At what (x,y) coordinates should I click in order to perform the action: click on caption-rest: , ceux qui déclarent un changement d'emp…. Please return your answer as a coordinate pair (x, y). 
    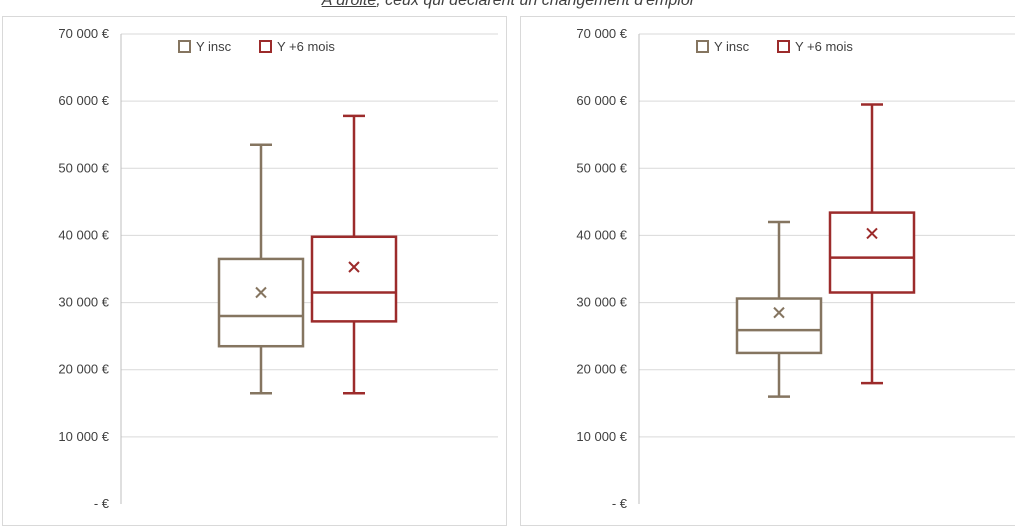
    Looking at the image, I should click on (535, 4).